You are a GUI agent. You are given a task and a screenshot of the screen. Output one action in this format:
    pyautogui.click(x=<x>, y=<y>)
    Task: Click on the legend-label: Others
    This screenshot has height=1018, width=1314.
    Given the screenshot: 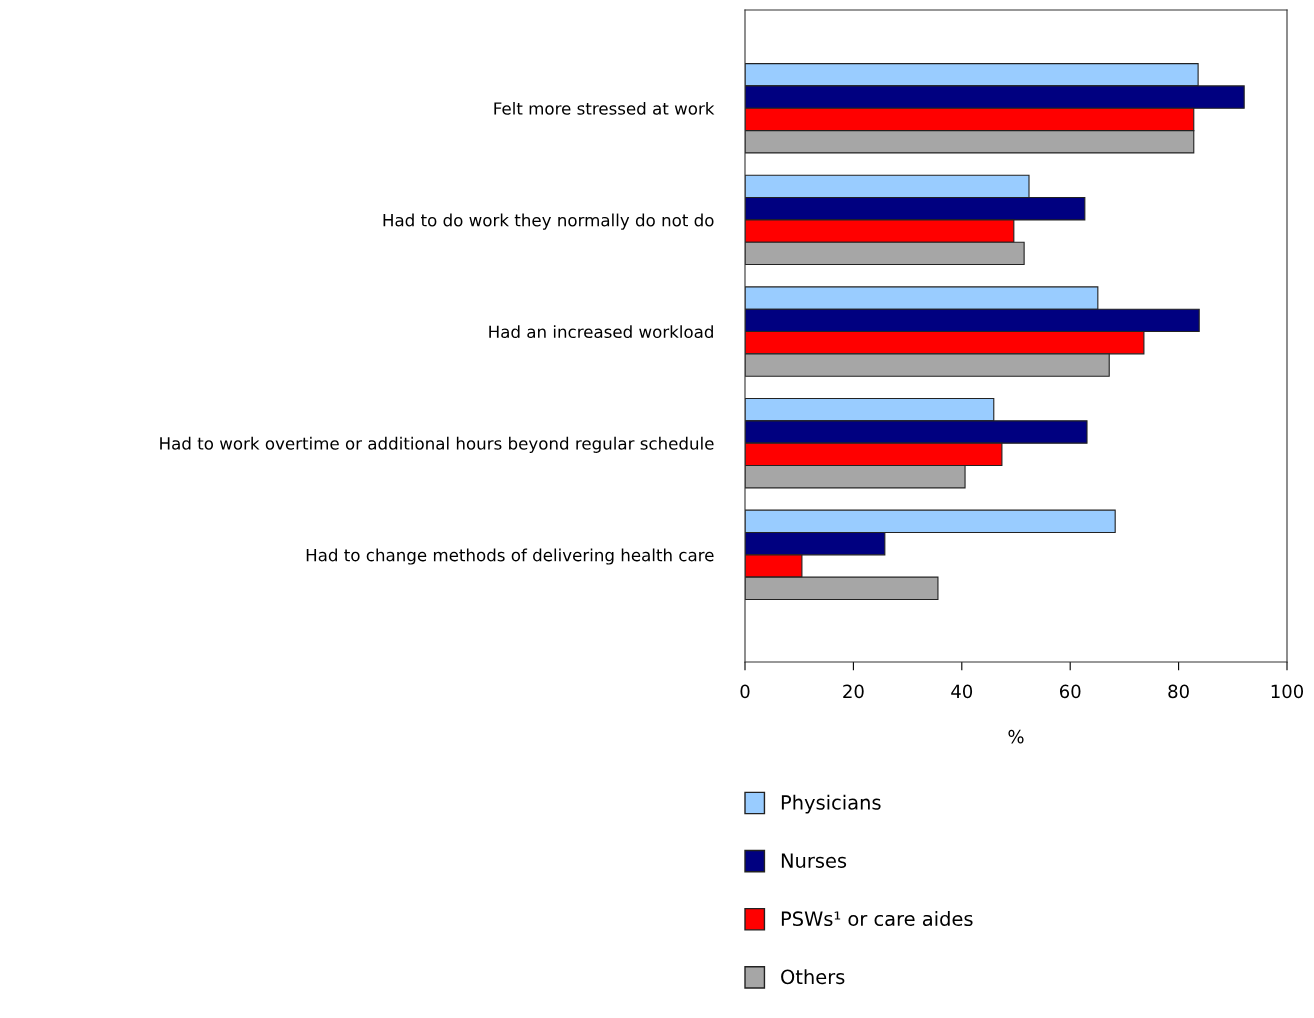 What is the action you would take?
    pyautogui.click(x=813, y=977)
    